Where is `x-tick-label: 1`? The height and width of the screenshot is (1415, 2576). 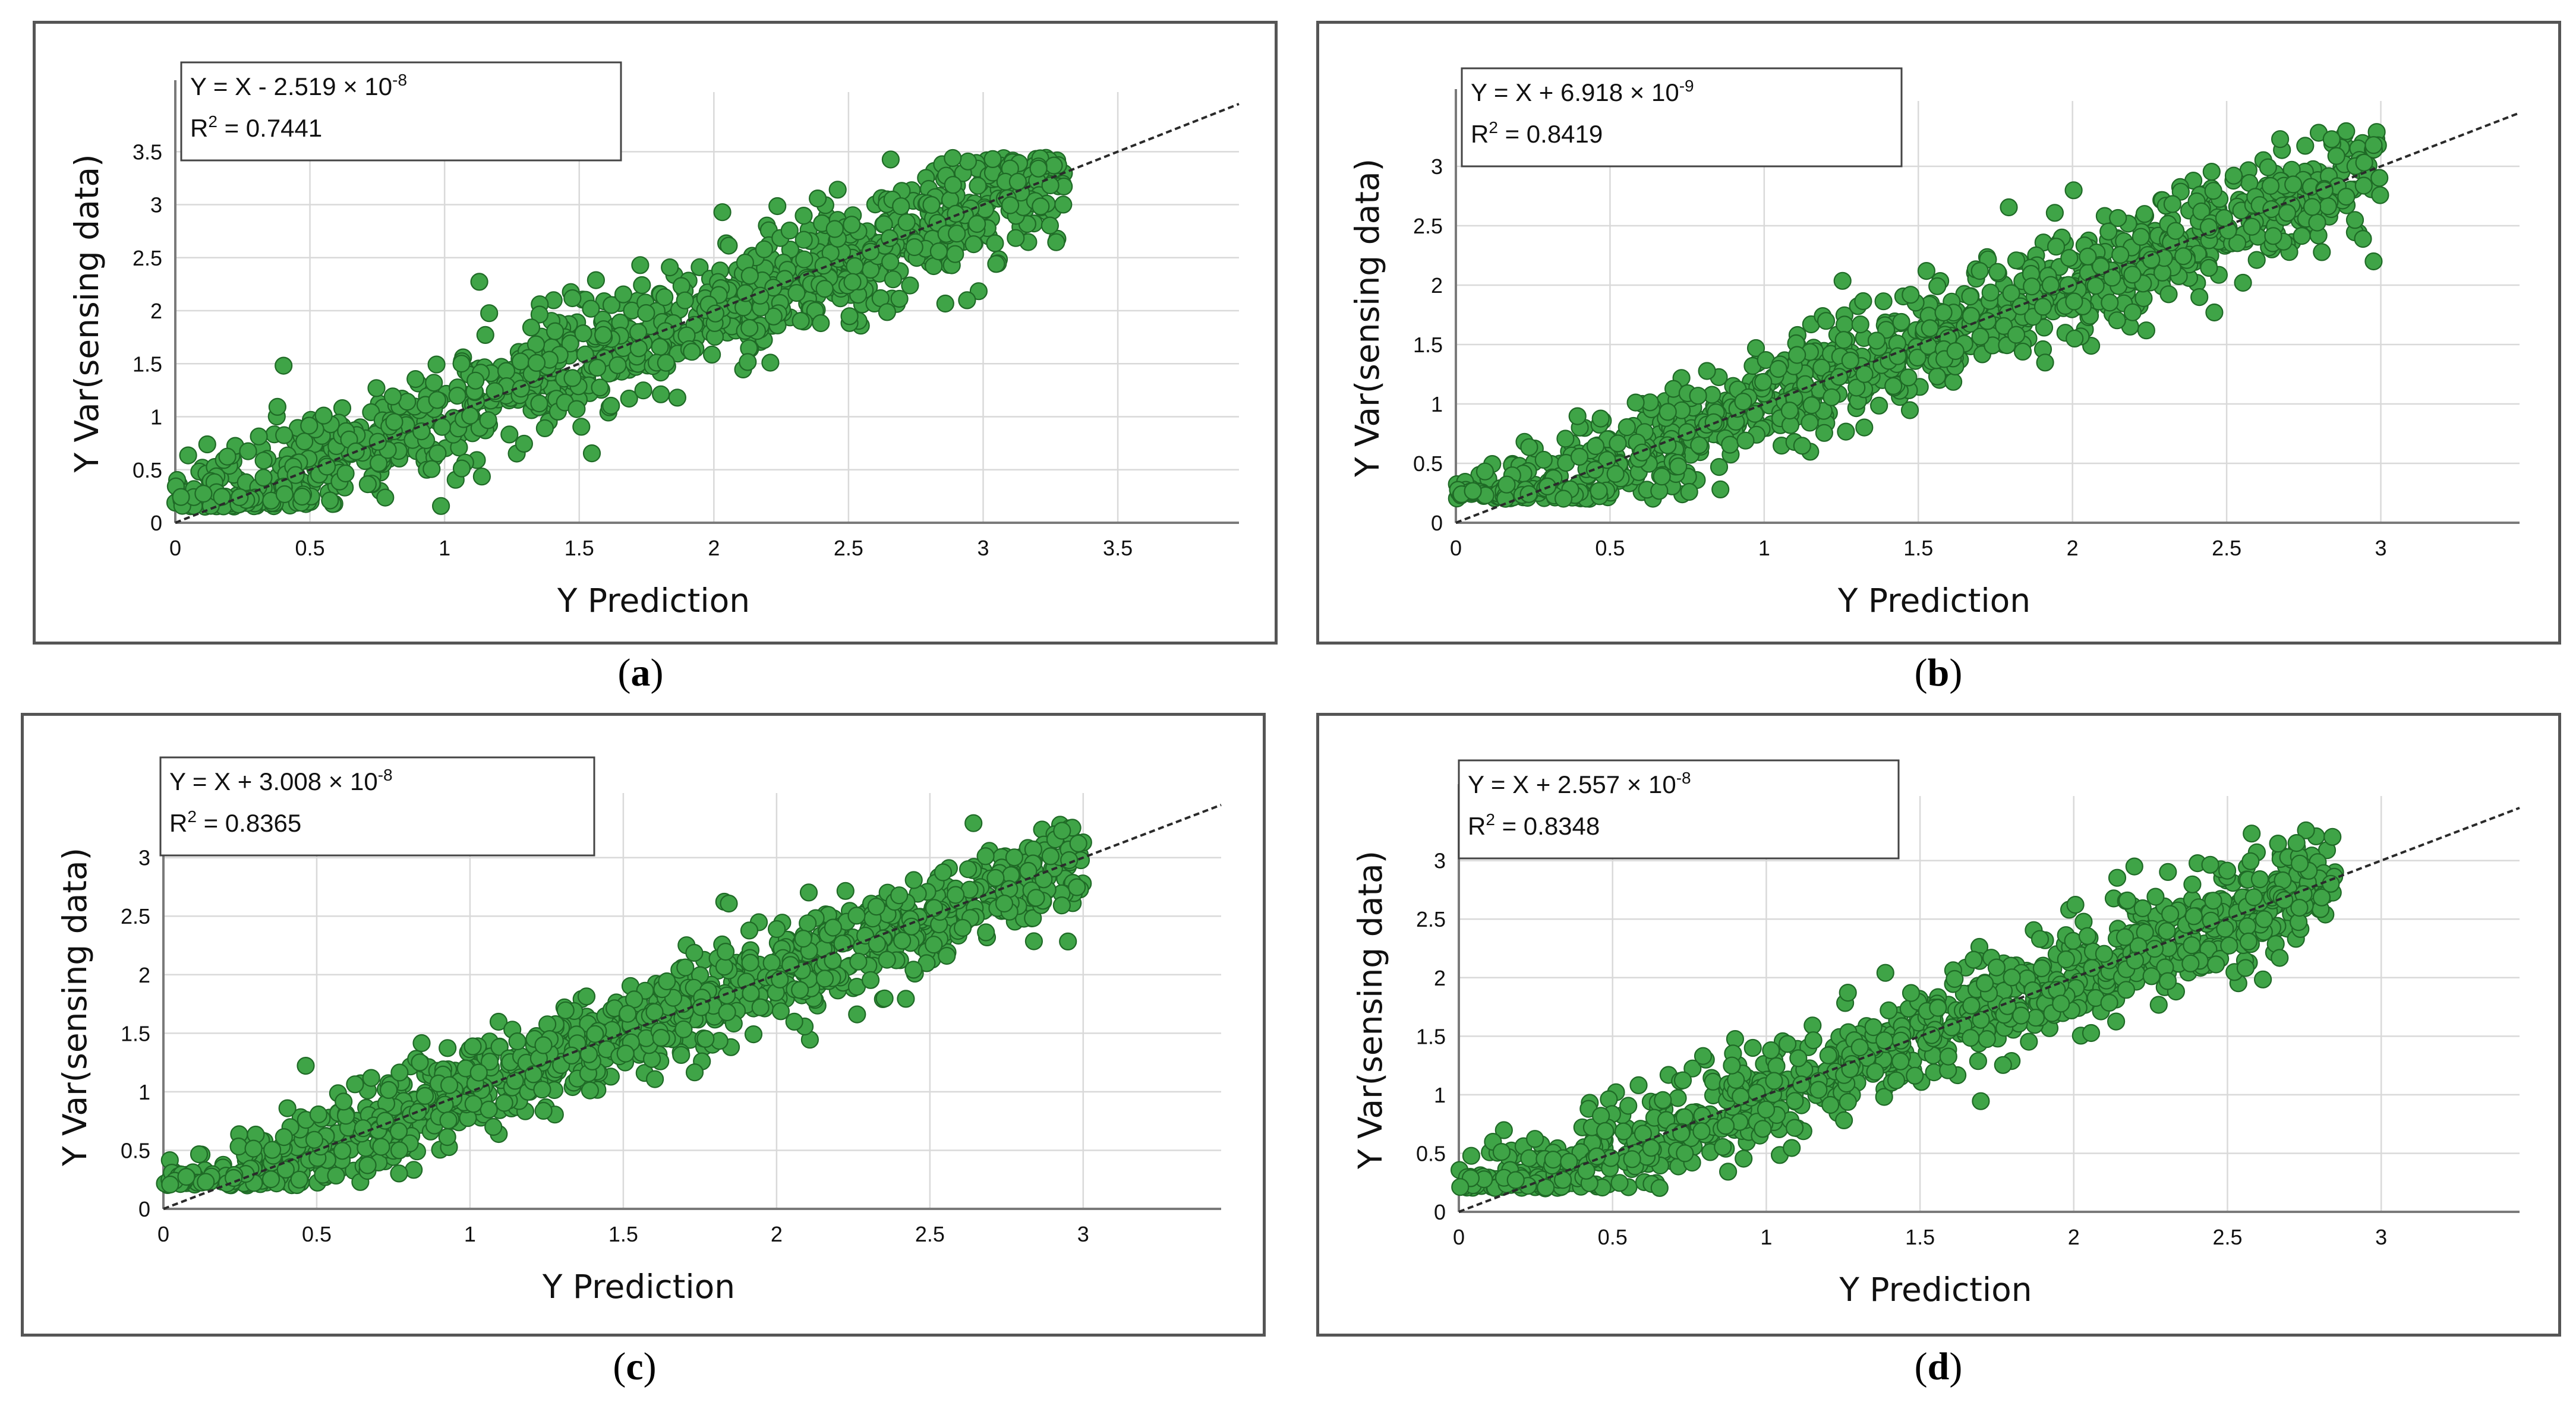 x-tick-label: 1 is located at coordinates (1764, 548).